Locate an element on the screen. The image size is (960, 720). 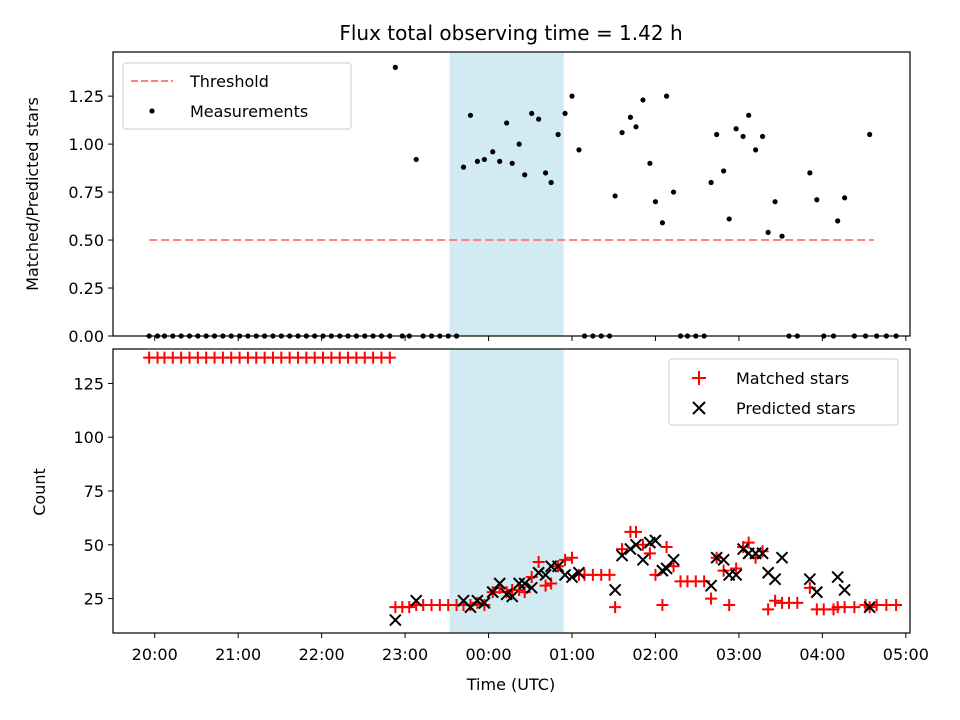
y-tick-label: 100 is located at coordinates (88, 437).